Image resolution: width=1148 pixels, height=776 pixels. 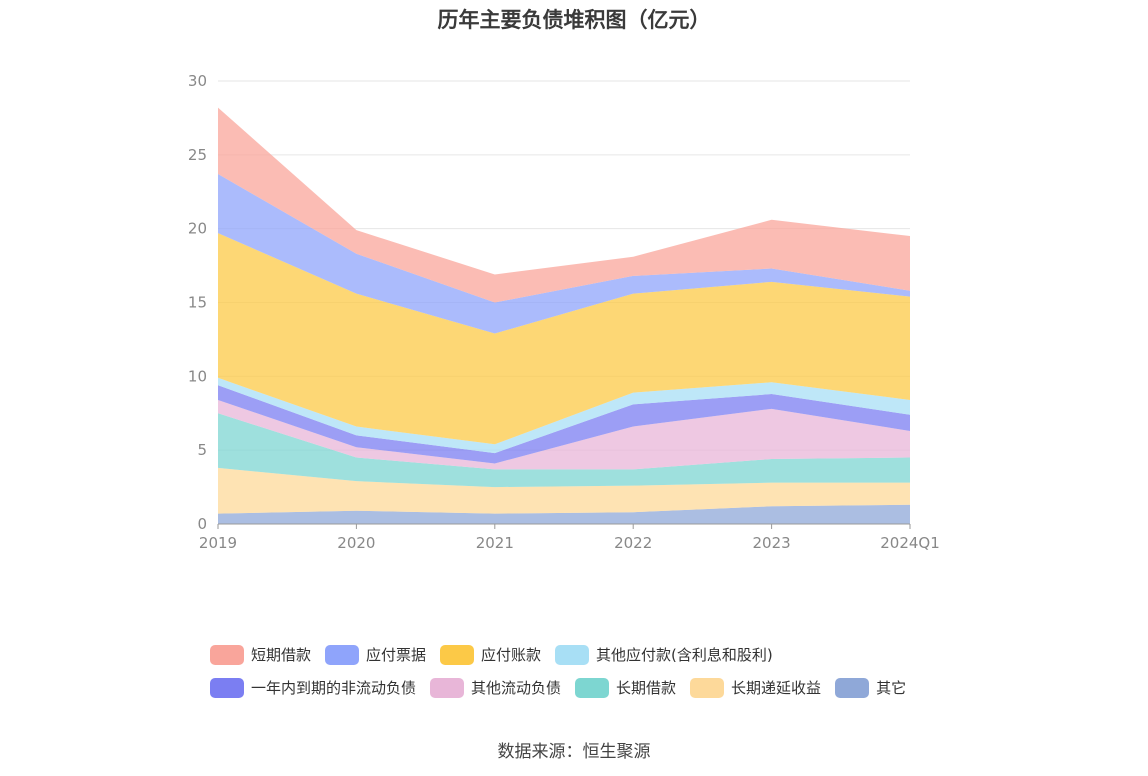 What do you see at coordinates (197, 303) in the screenshot?
I see `y-tick-label: 15` at bounding box center [197, 303].